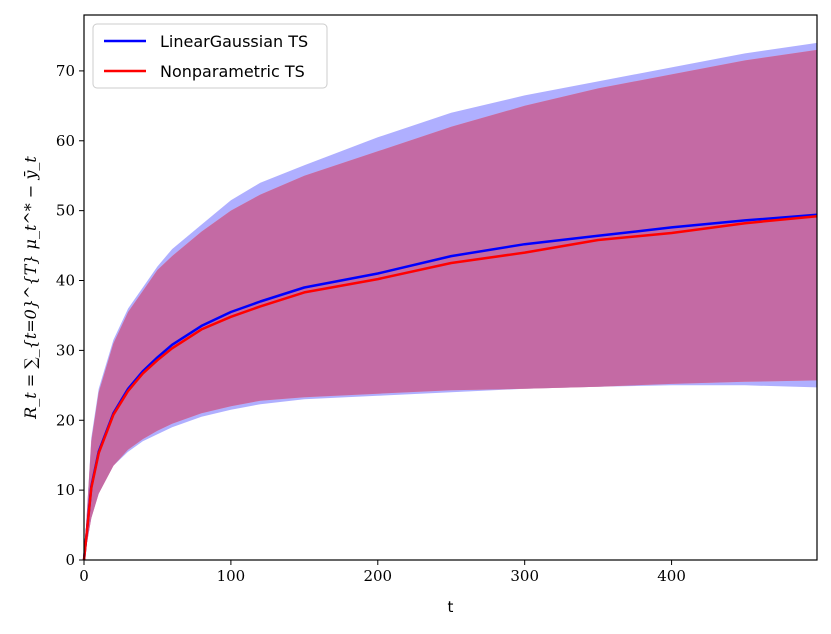  Describe the element at coordinates (65, 490) in the screenshot. I see `y-tick-label: 10` at that location.